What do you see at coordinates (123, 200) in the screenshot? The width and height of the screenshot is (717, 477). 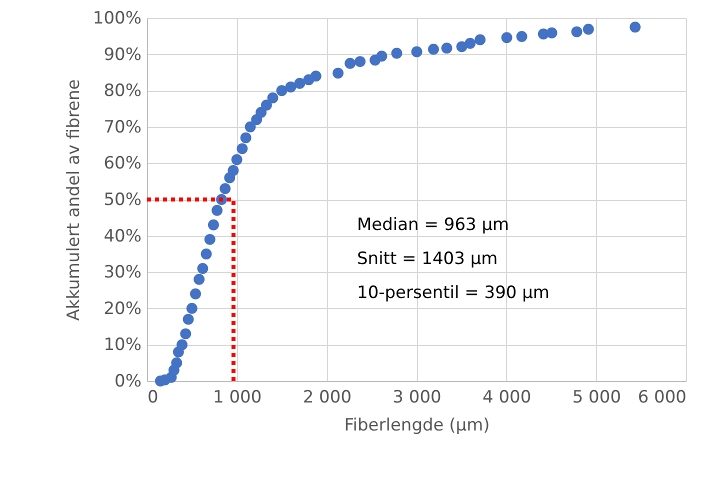 I see `y-tick-label: 50%` at bounding box center [123, 200].